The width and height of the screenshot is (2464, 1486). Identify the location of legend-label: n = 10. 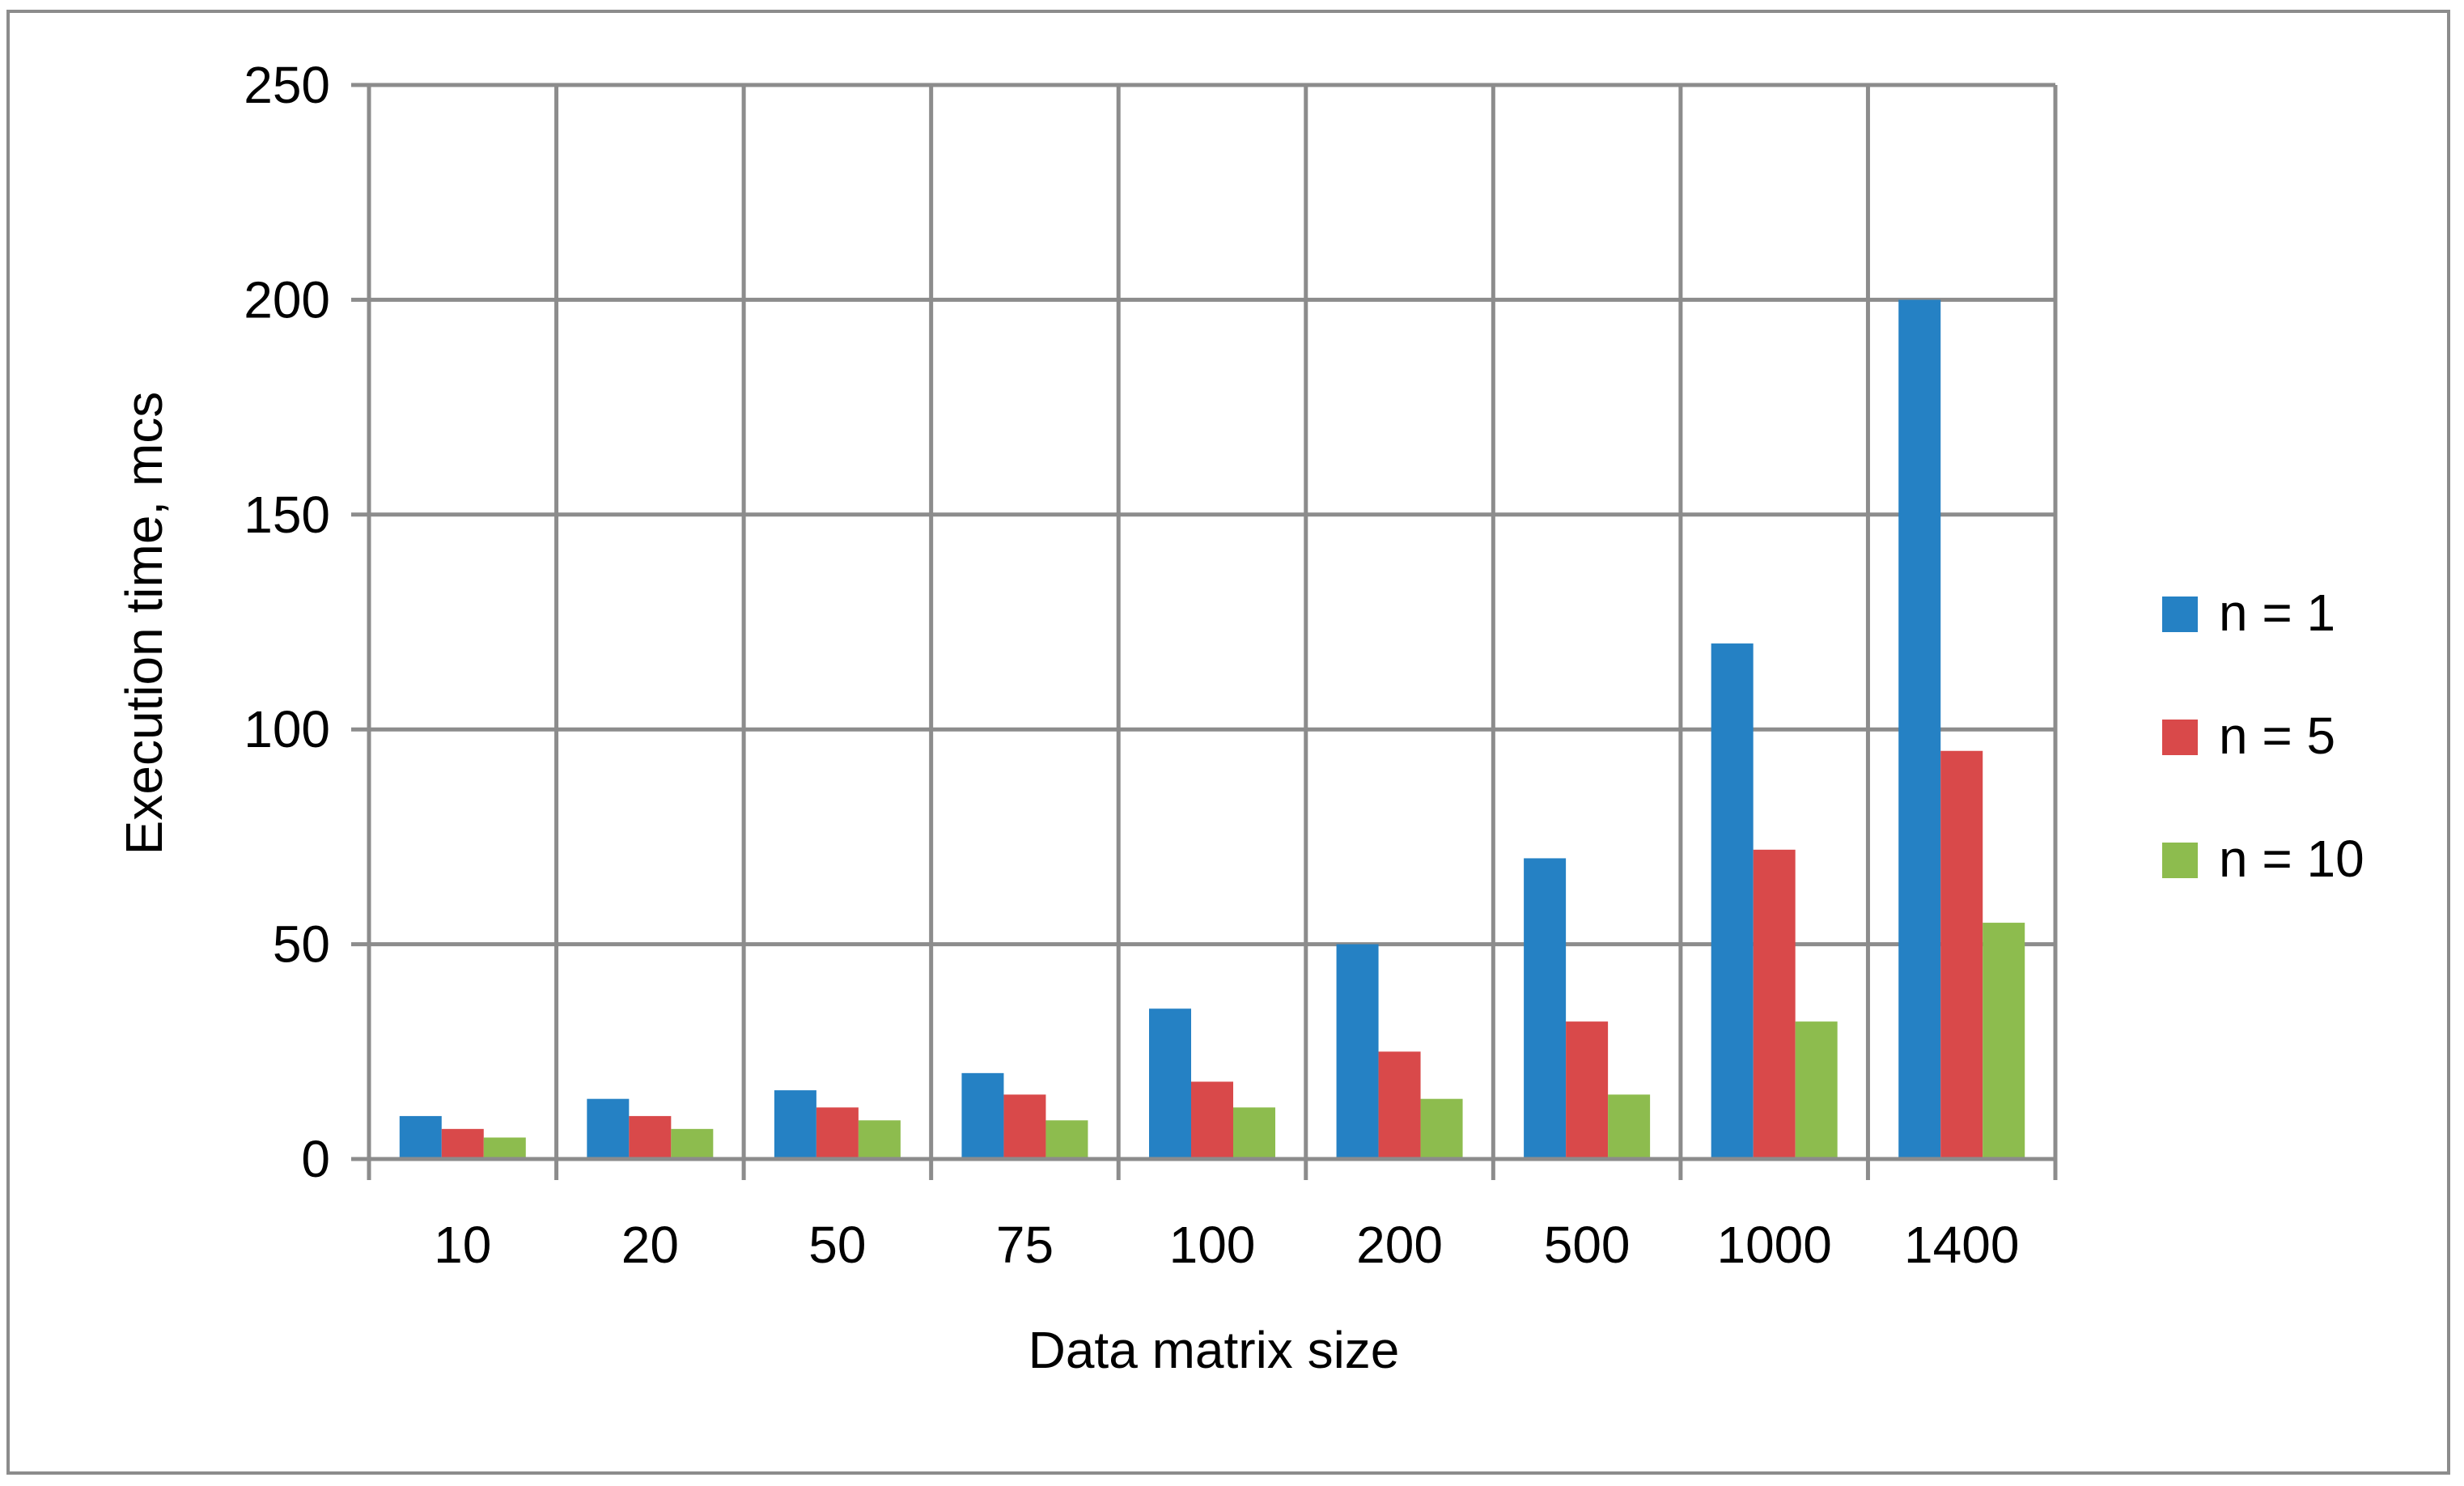
(2291, 859).